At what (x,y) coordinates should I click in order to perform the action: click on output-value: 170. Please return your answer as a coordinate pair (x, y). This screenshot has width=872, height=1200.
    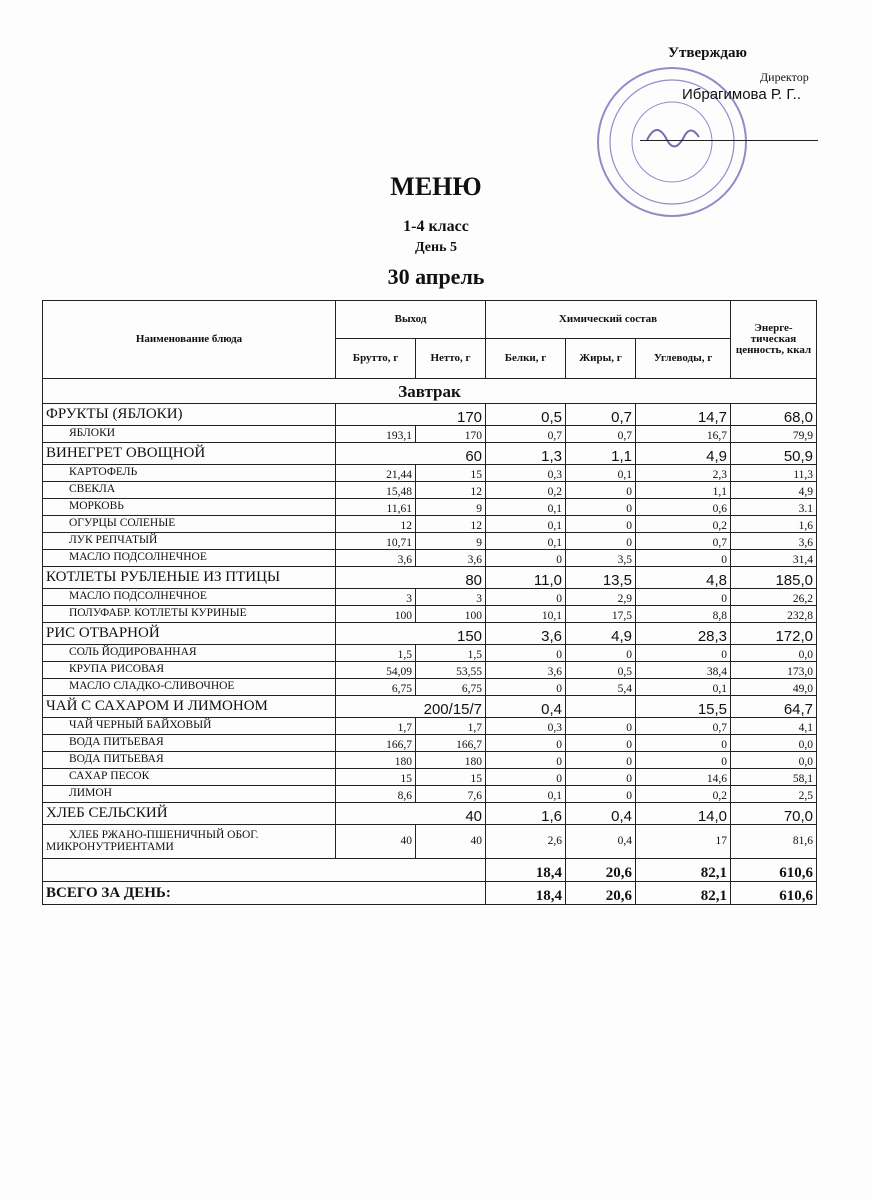
    Looking at the image, I should click on (410, 414).